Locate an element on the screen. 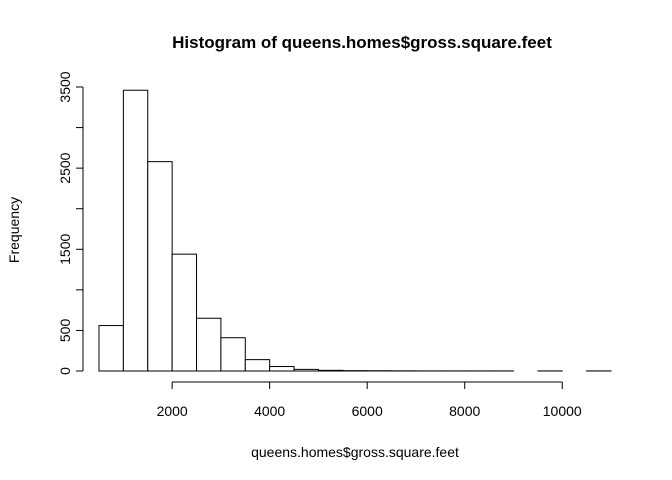  y-axis-label: Frequency is located at coordinates (14, 230).